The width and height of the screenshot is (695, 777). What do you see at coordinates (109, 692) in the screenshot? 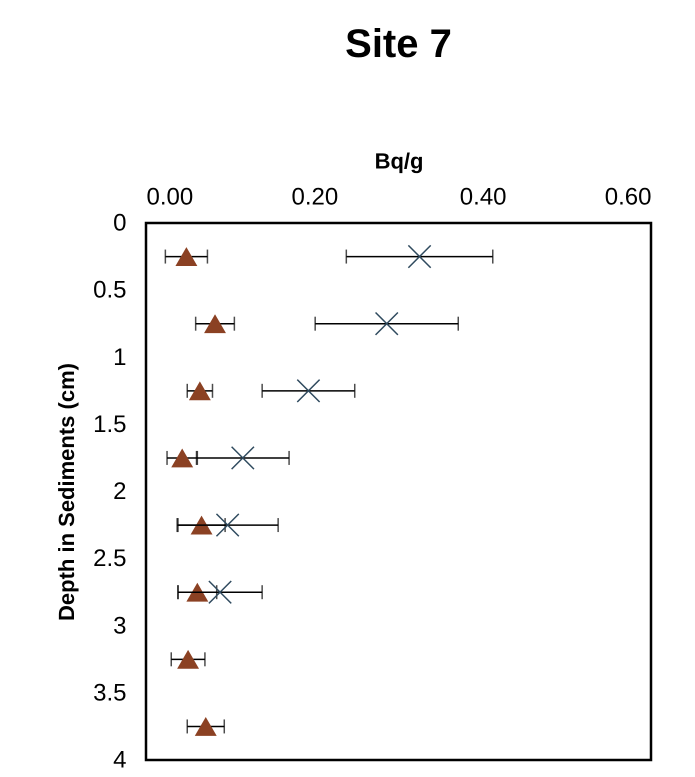
I see `y-tick-label: 3.5` at bounding box center [109, 692].